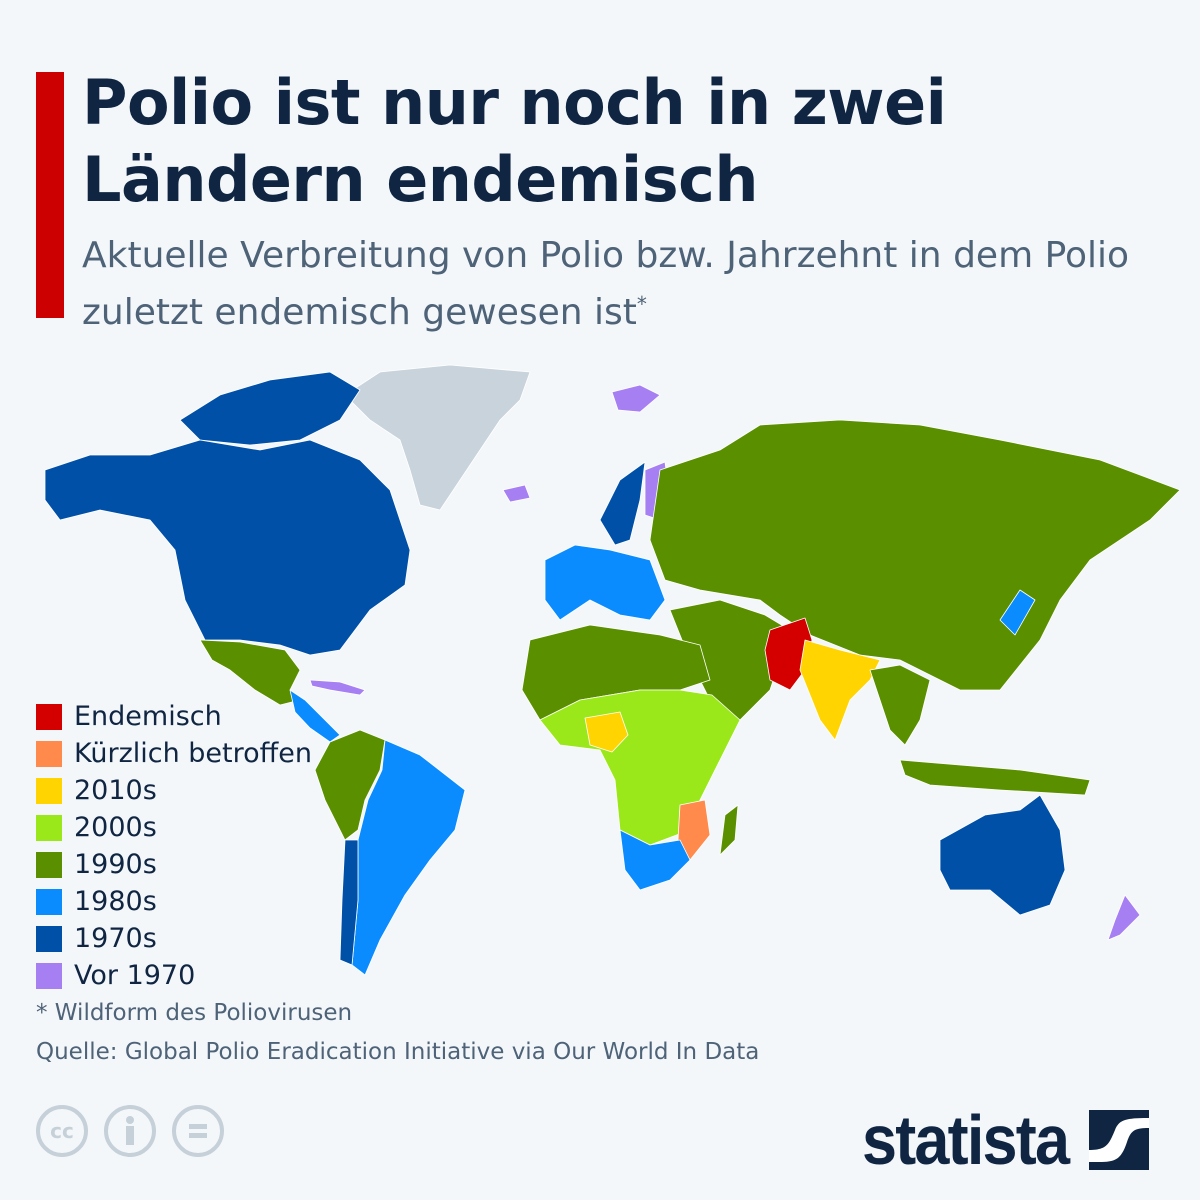  I want to click on region-southeast-asia, so click(900, 705).